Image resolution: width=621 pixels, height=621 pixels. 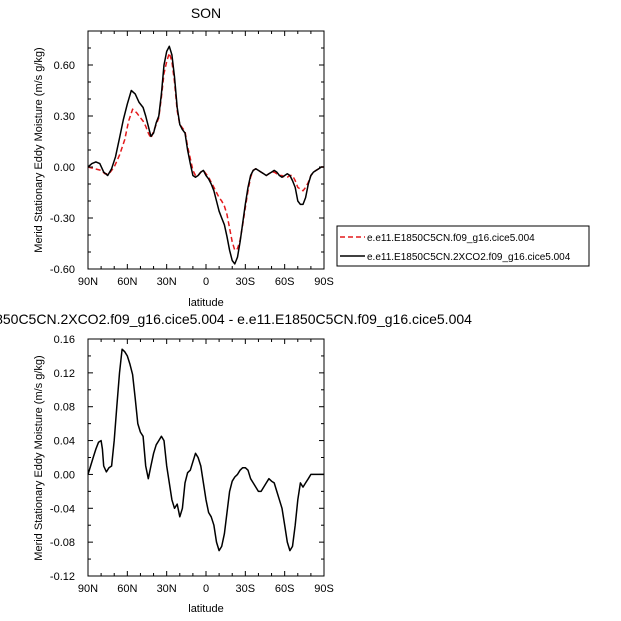 I want to click on y-tick-label: 0.30, so click(x=64, y=117).